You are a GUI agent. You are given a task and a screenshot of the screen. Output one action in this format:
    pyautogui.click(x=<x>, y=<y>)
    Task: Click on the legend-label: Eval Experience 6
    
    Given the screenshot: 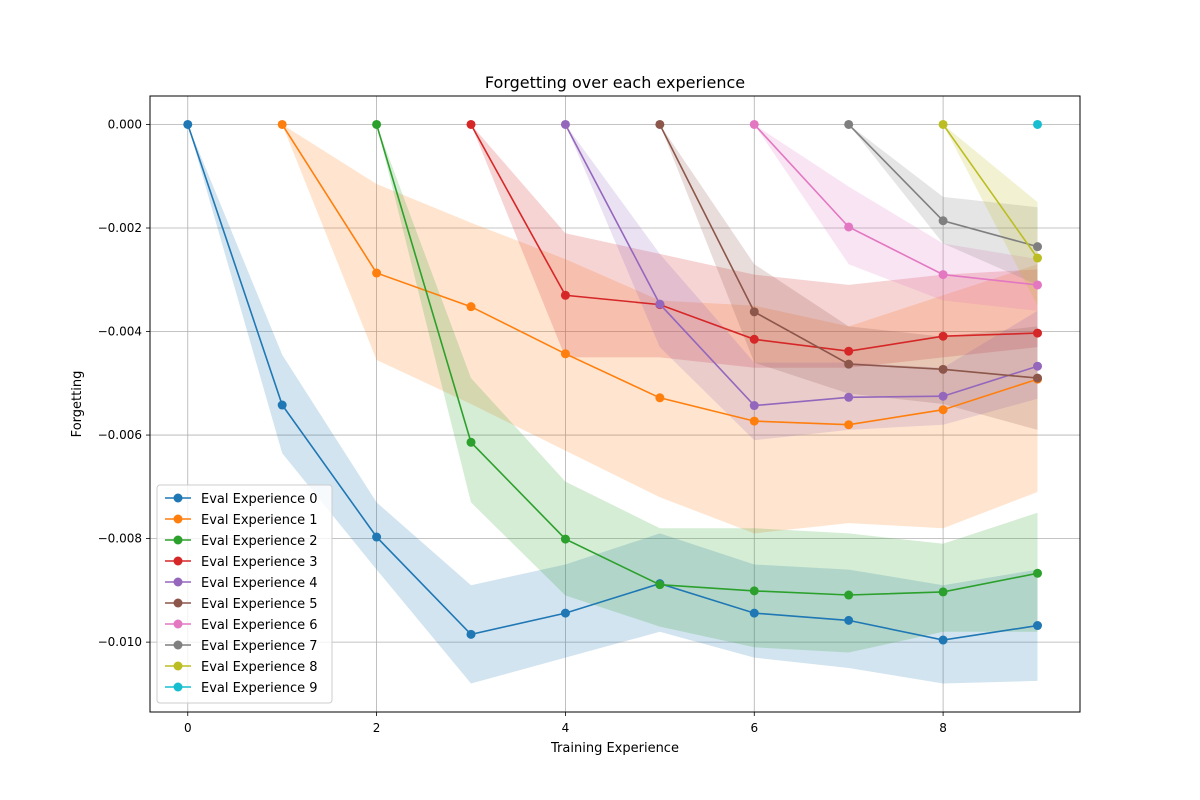 What is the action you would take?
    pyautogui.click(x=259, y=625)
    